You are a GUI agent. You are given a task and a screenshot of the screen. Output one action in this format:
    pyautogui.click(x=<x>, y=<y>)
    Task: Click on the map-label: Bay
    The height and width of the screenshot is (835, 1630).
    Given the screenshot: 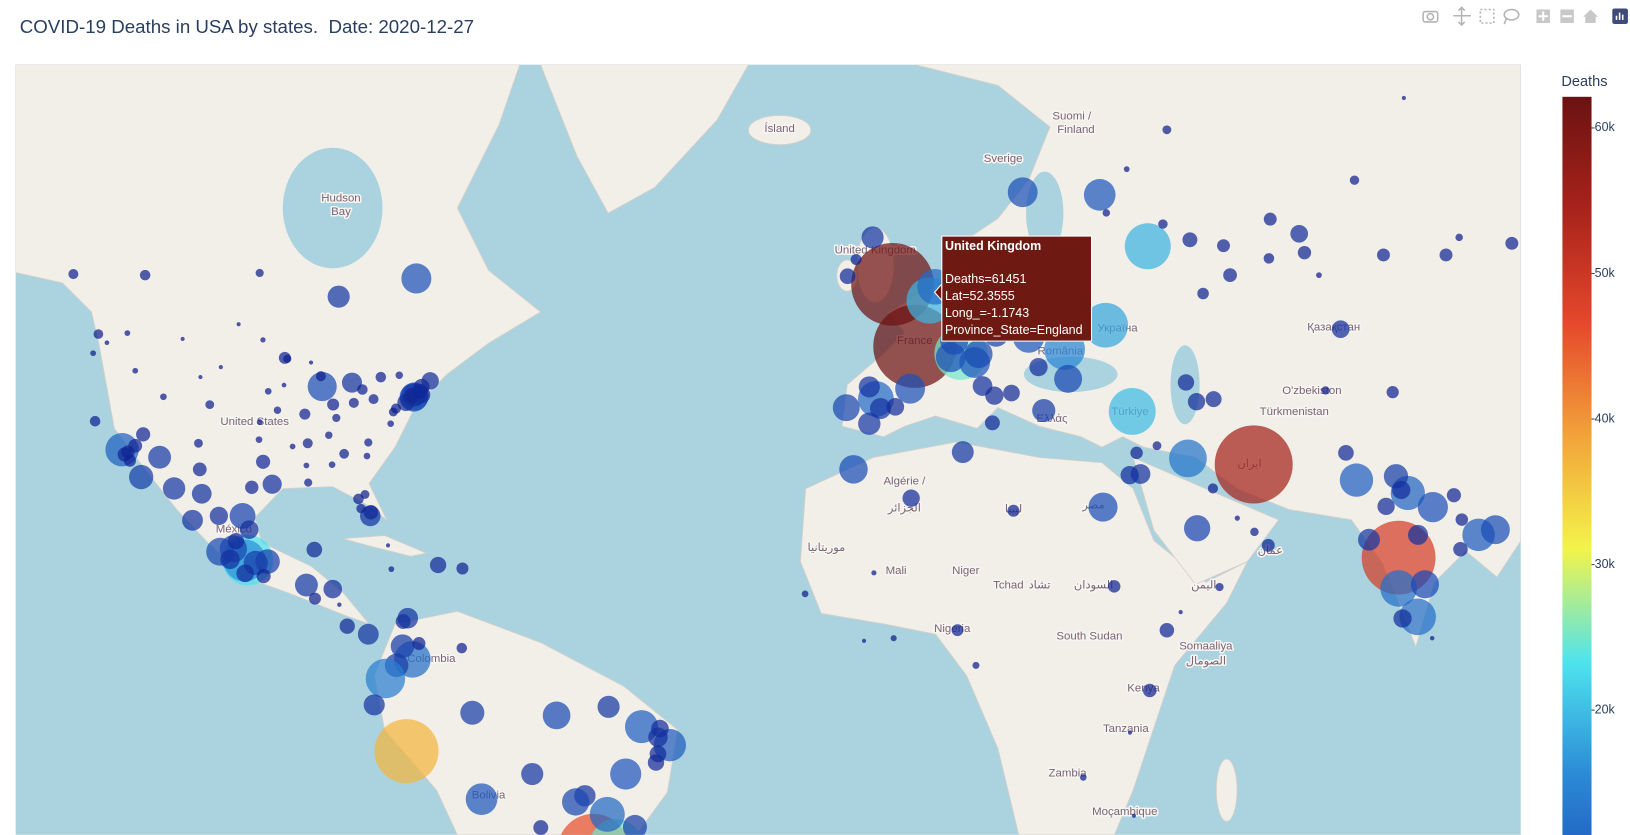 What is the action you would take?
    pyautogui.click(x=341, y=212)
    